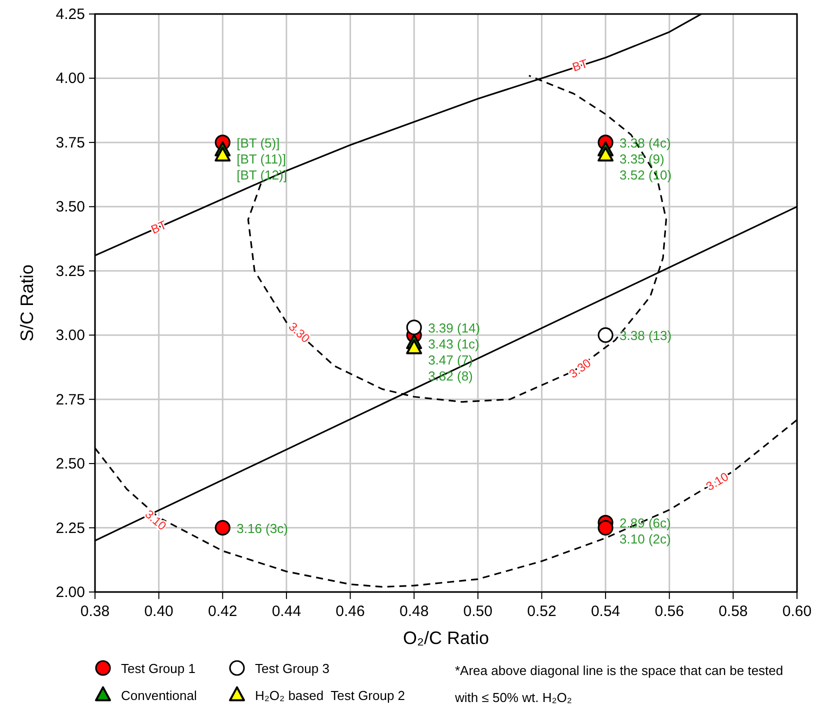 This screenshot has height=716, width=814. I want to click on y-tick-label: 3.75, so click(70, 143).